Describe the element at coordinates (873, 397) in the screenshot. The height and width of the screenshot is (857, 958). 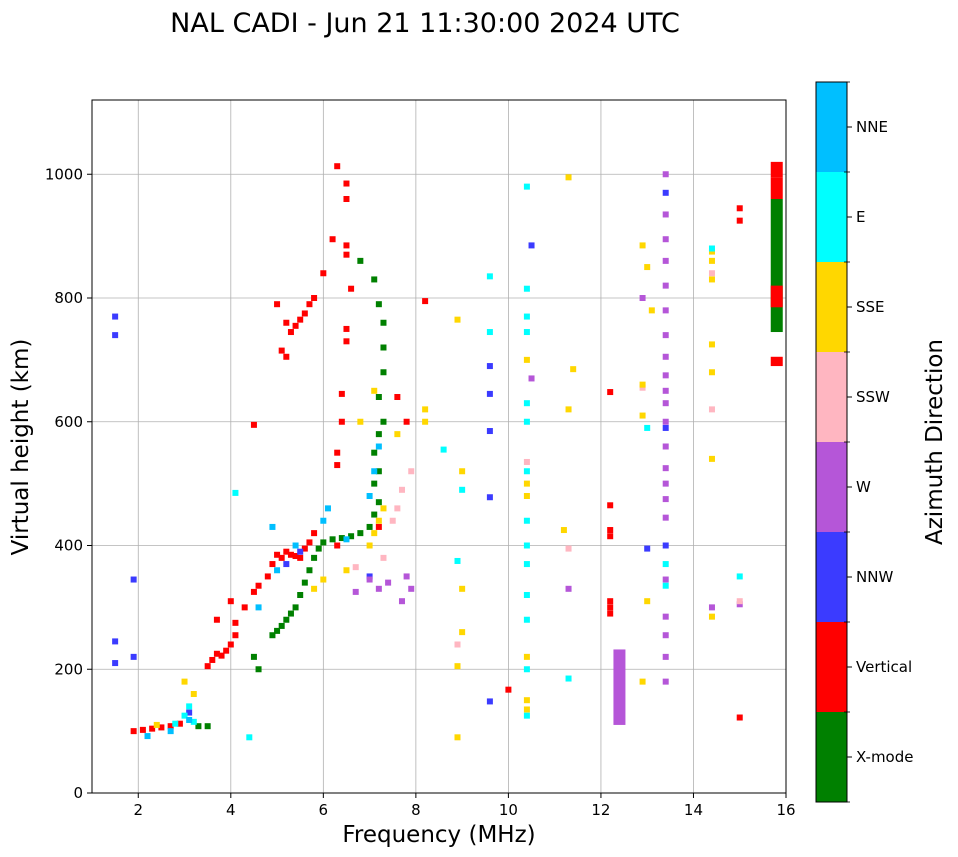
I see `colorbar-tick-label: SSW` at that location.